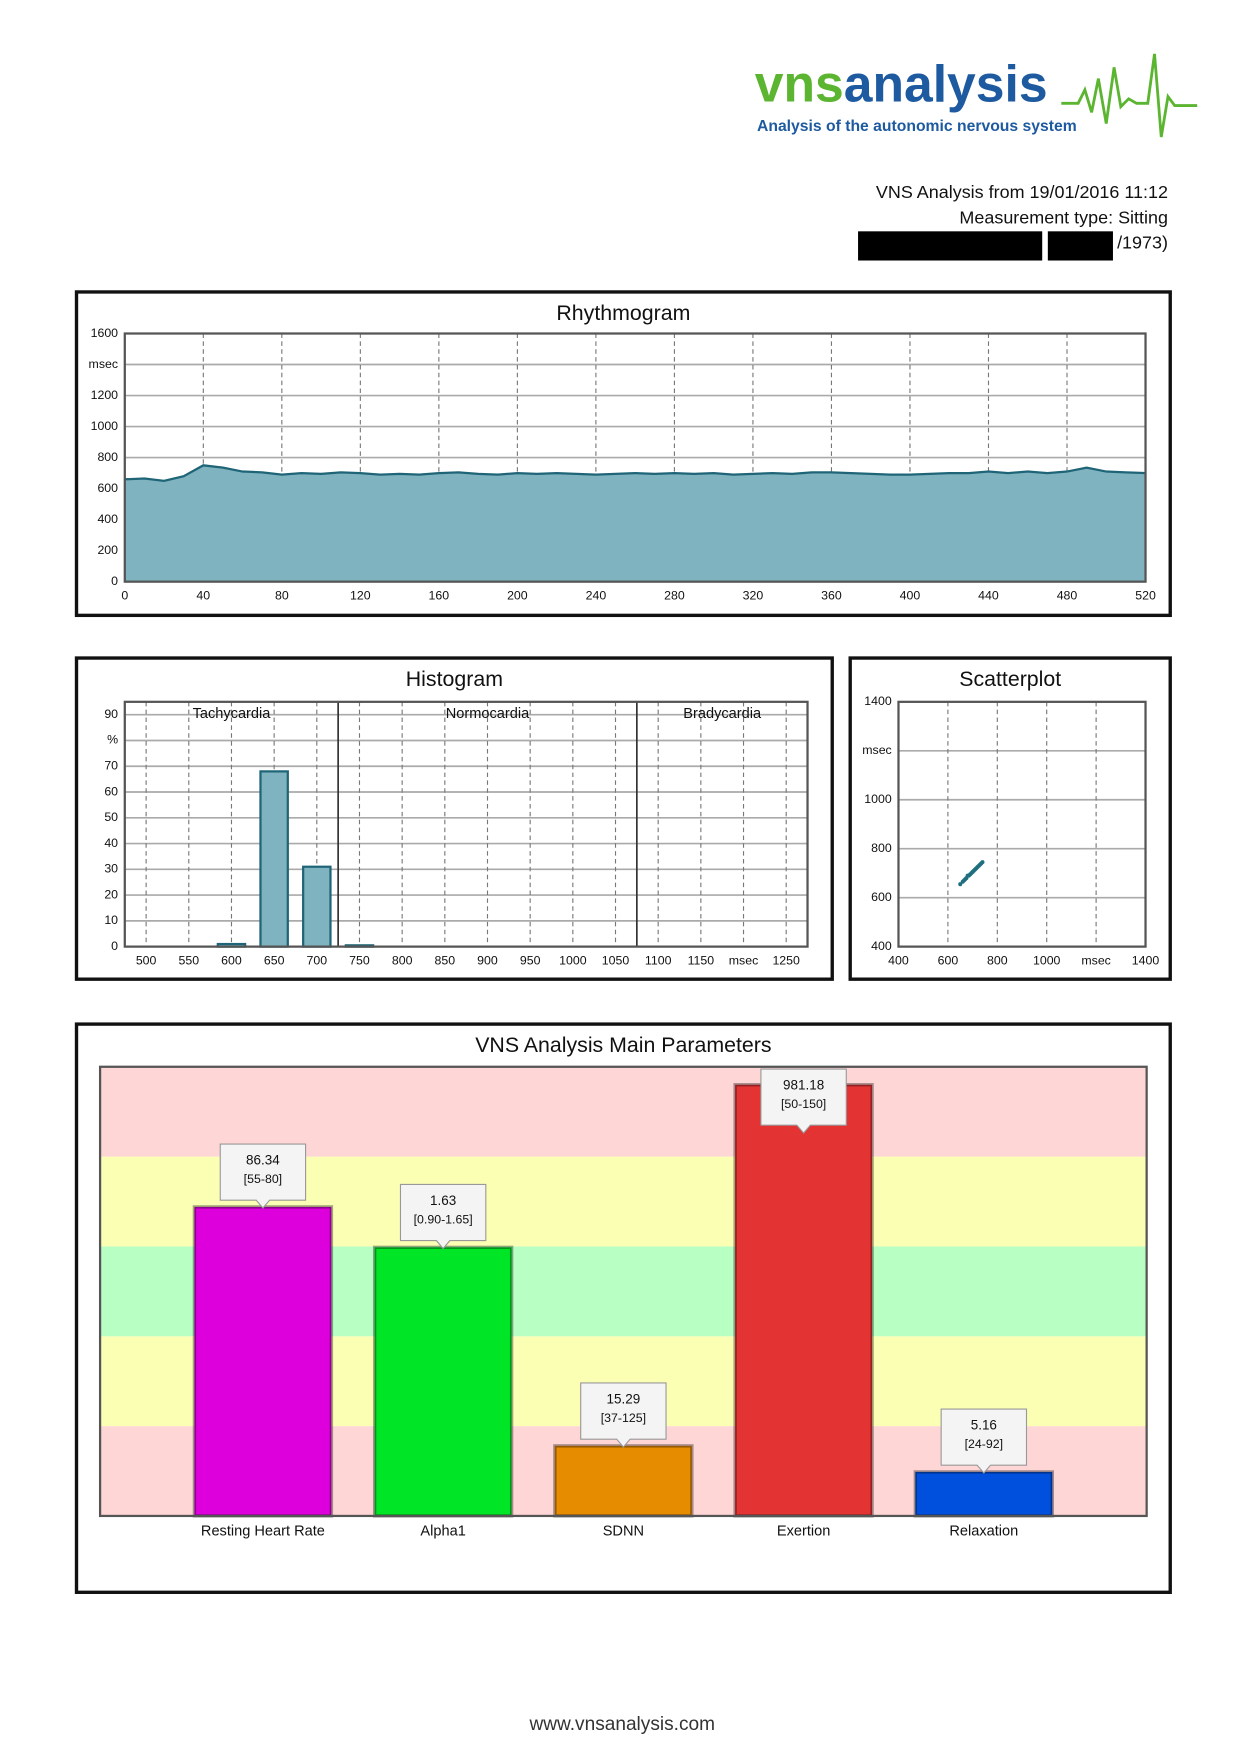  Describe the element at coordinates (722, 714) in the screenshot. I see `zone-label: Bradycardia` at that location.